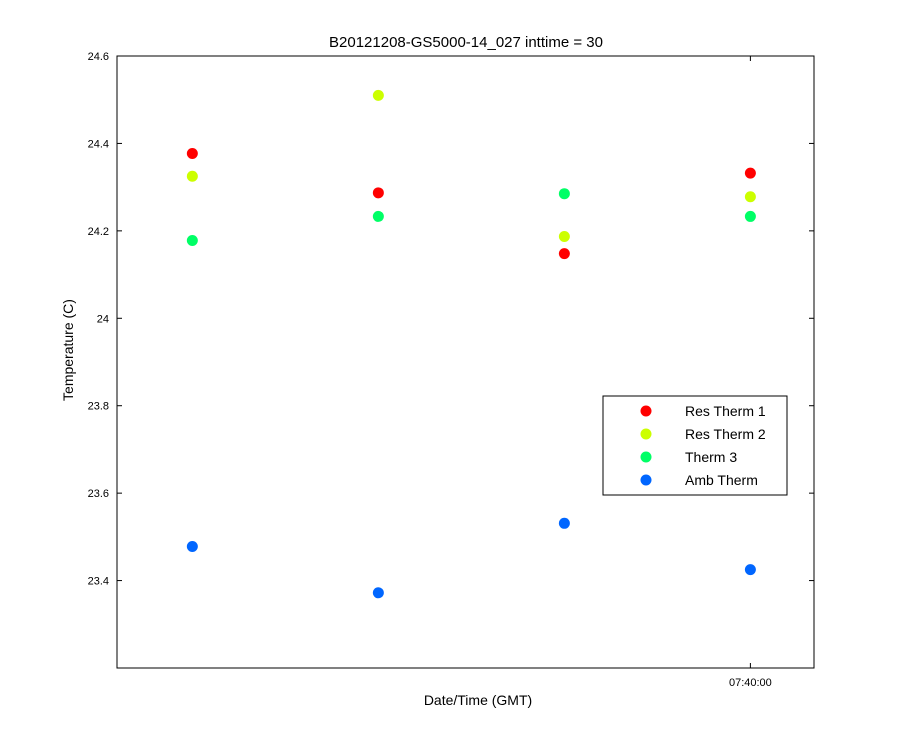 The width and height of the screenshot is (900, 750). Describe the element at coordinates (98, 57) in the screenshot. I see `y-tick-label: 24.6` at that location.